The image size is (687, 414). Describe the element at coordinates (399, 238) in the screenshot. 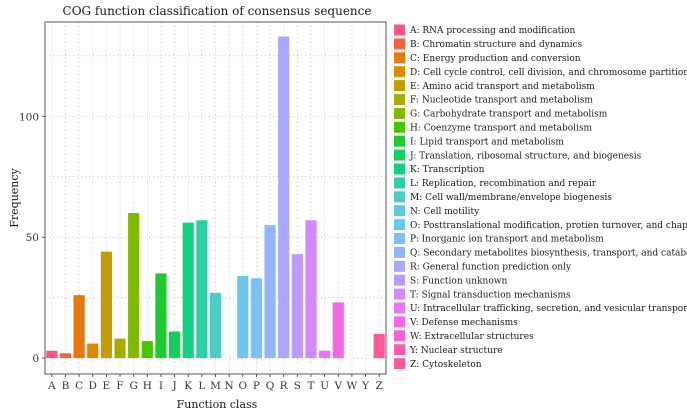

I see `legend-swatch-p` at that location.